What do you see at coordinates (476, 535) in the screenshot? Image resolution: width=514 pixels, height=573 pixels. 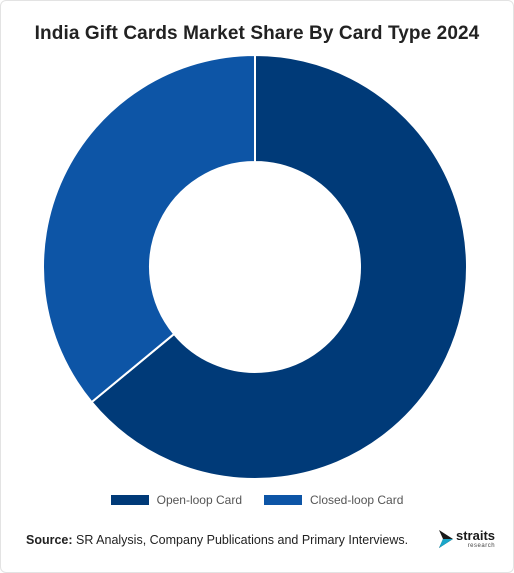 I see `brand-name: straits` at bounding box center [476, 535].